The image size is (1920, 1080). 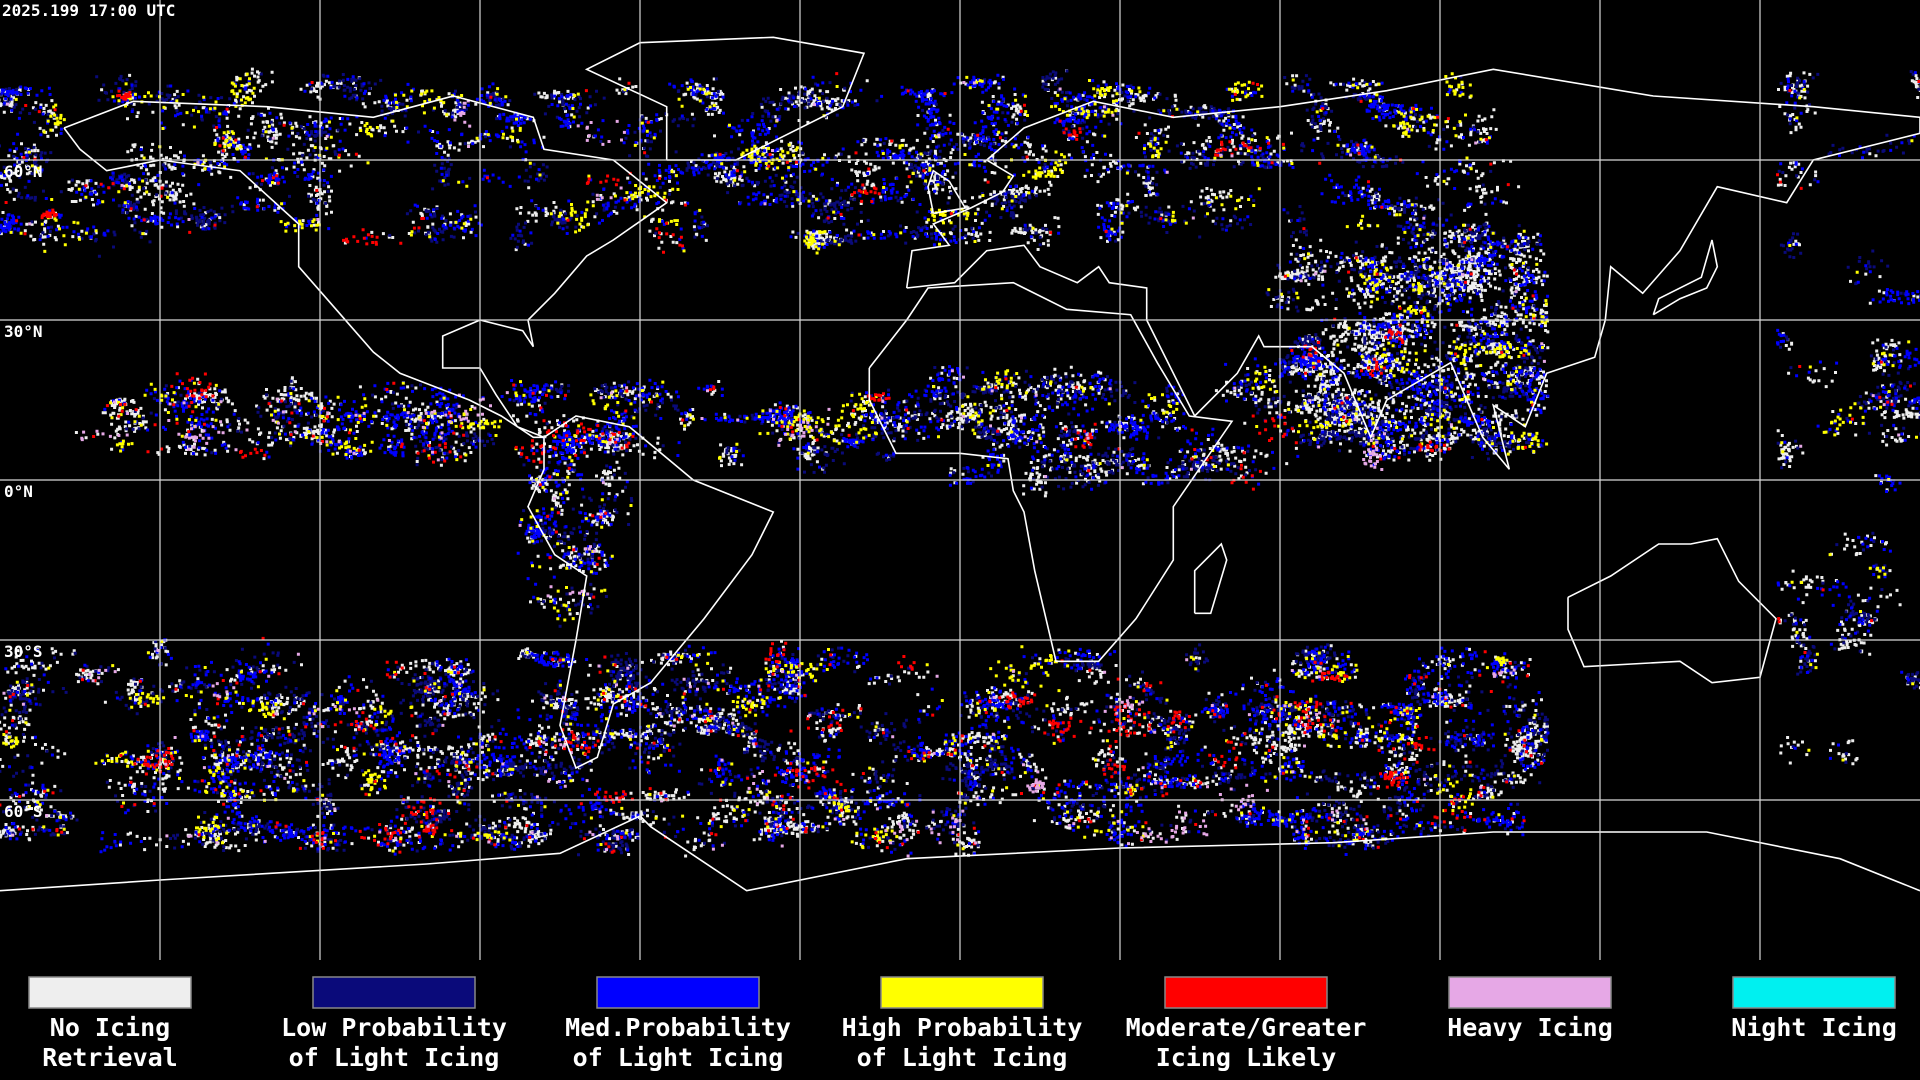 I want to click on legend-label: Retrieval, so click(x=109, y=1057).